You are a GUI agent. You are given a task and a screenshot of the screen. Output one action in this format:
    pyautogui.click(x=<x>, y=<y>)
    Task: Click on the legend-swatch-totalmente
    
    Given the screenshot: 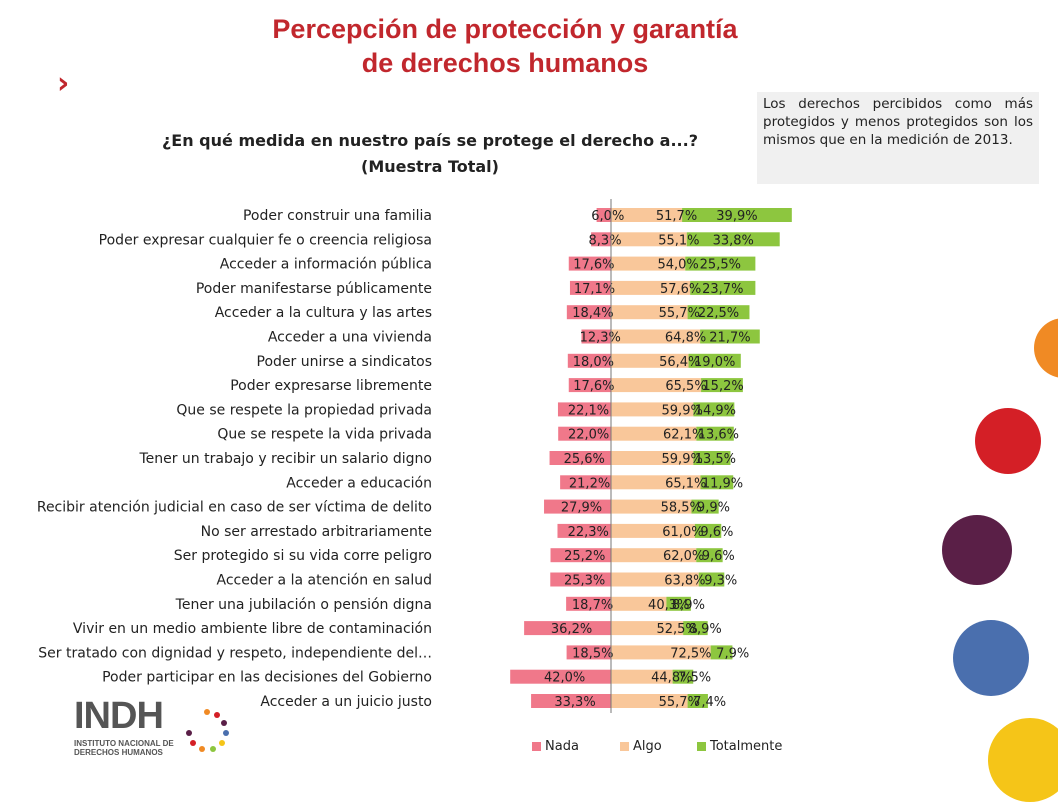 What is the action you would take?
    pyautogui.click(x=701, y=746)
    